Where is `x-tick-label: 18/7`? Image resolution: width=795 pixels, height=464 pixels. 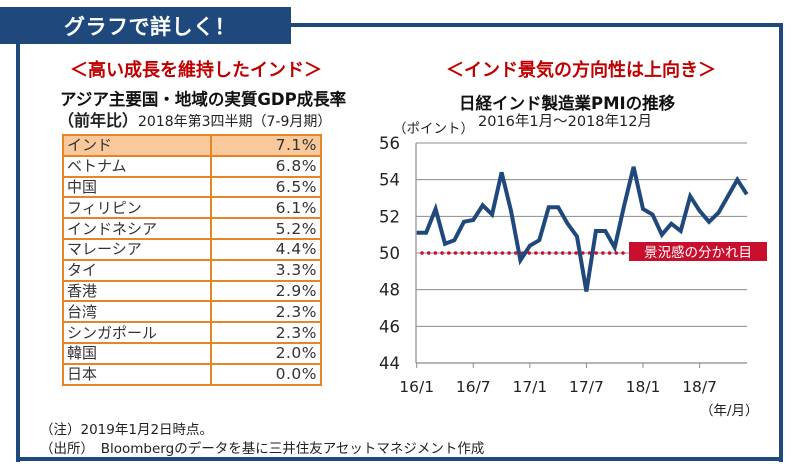
x-tick-label: 18/7 is located at coordinates (699, 387).